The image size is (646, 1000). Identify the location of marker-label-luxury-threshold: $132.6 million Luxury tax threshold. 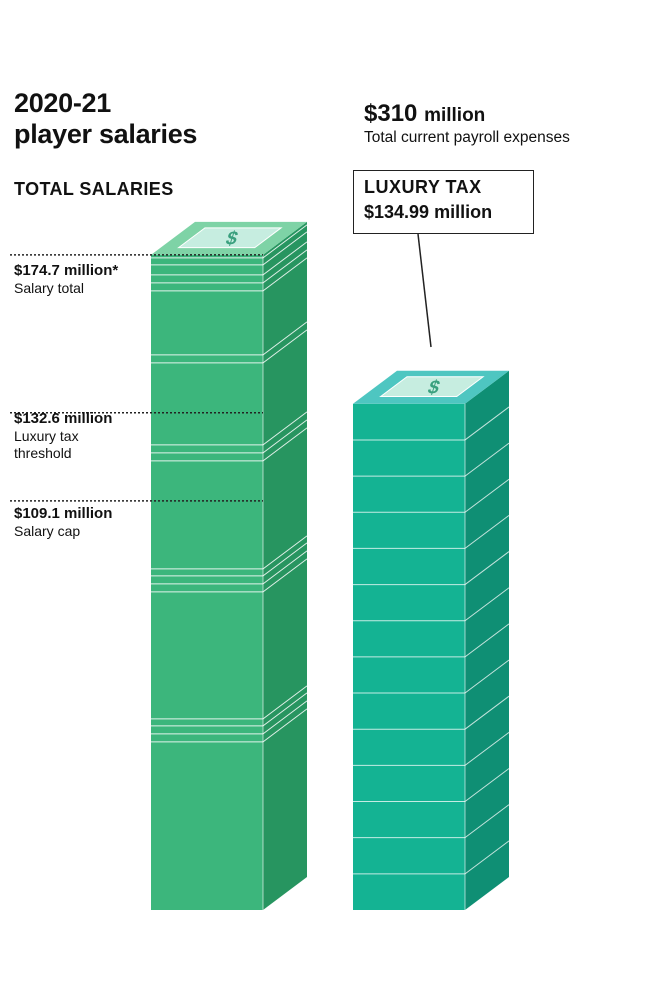
(63, 436).